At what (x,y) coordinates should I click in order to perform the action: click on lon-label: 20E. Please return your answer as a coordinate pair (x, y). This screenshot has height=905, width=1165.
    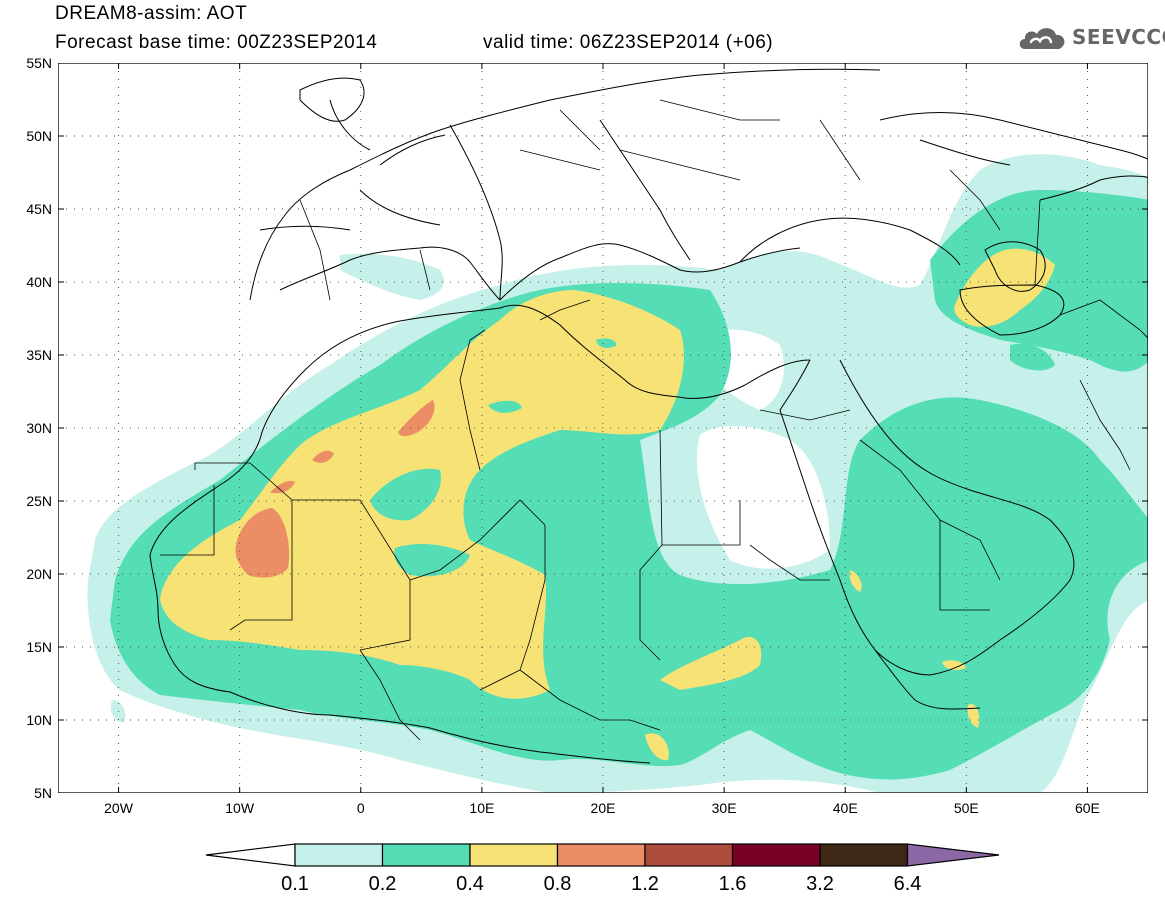
    Looking at the image, I should click on (603, 808).